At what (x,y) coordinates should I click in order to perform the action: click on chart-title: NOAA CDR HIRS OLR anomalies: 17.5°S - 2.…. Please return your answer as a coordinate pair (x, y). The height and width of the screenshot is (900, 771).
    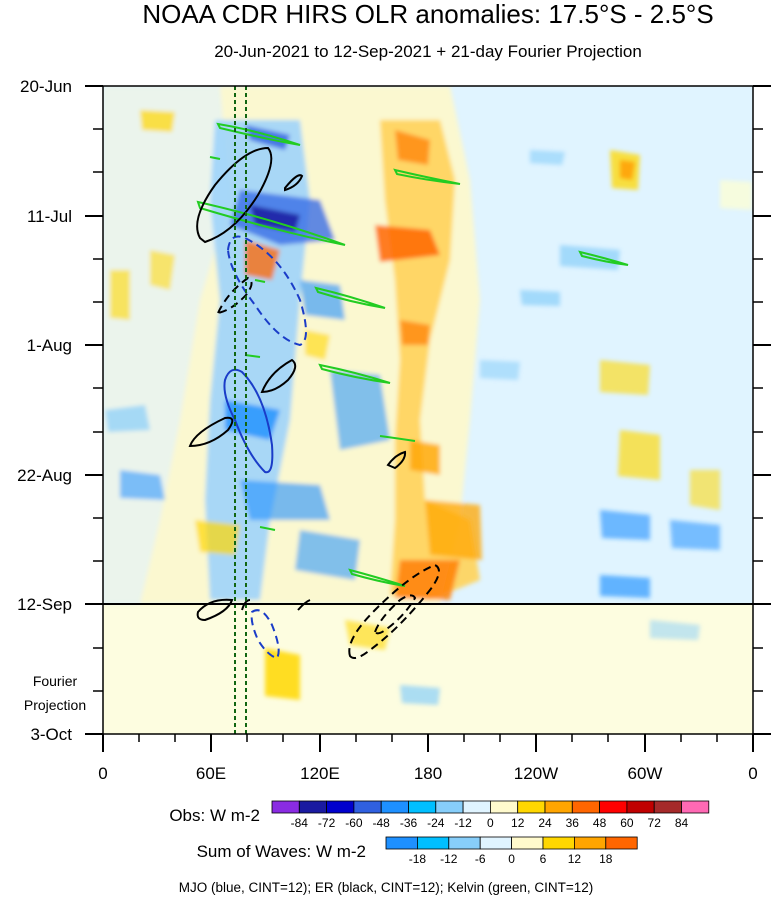
    Looking at the image, I should click on (427, 14).